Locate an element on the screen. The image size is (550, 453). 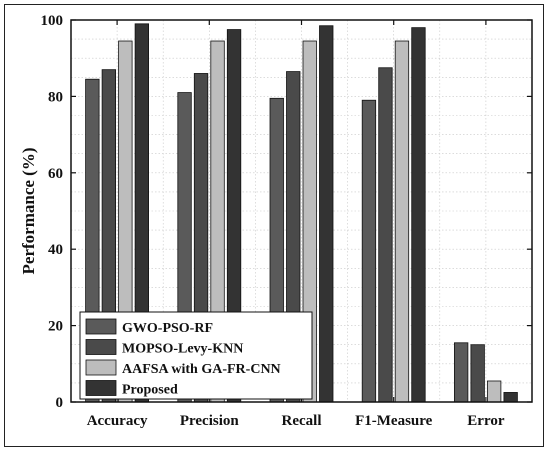
legend-box is located at coordinates (196, 355).